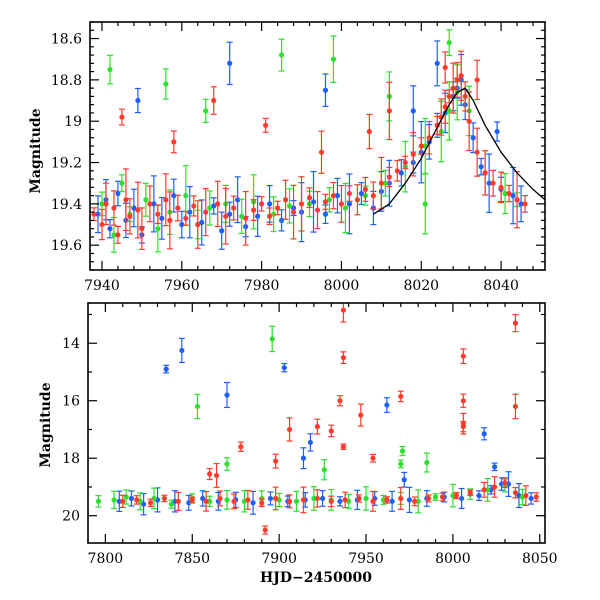 The image size is (600, 600). Describe the element at coordinates (71, 517) in the screenshot. I see `y-tick-label: 20` at that location.